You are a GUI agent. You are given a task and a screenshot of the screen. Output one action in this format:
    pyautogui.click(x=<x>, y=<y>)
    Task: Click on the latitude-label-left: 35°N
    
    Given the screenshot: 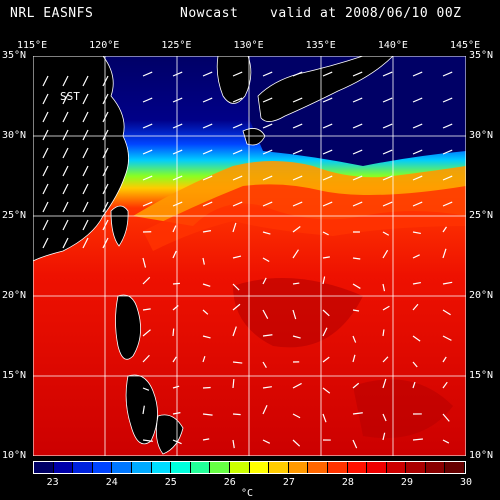 What is the action you would take?
    pyautogui.click(x=14, y=55)
    